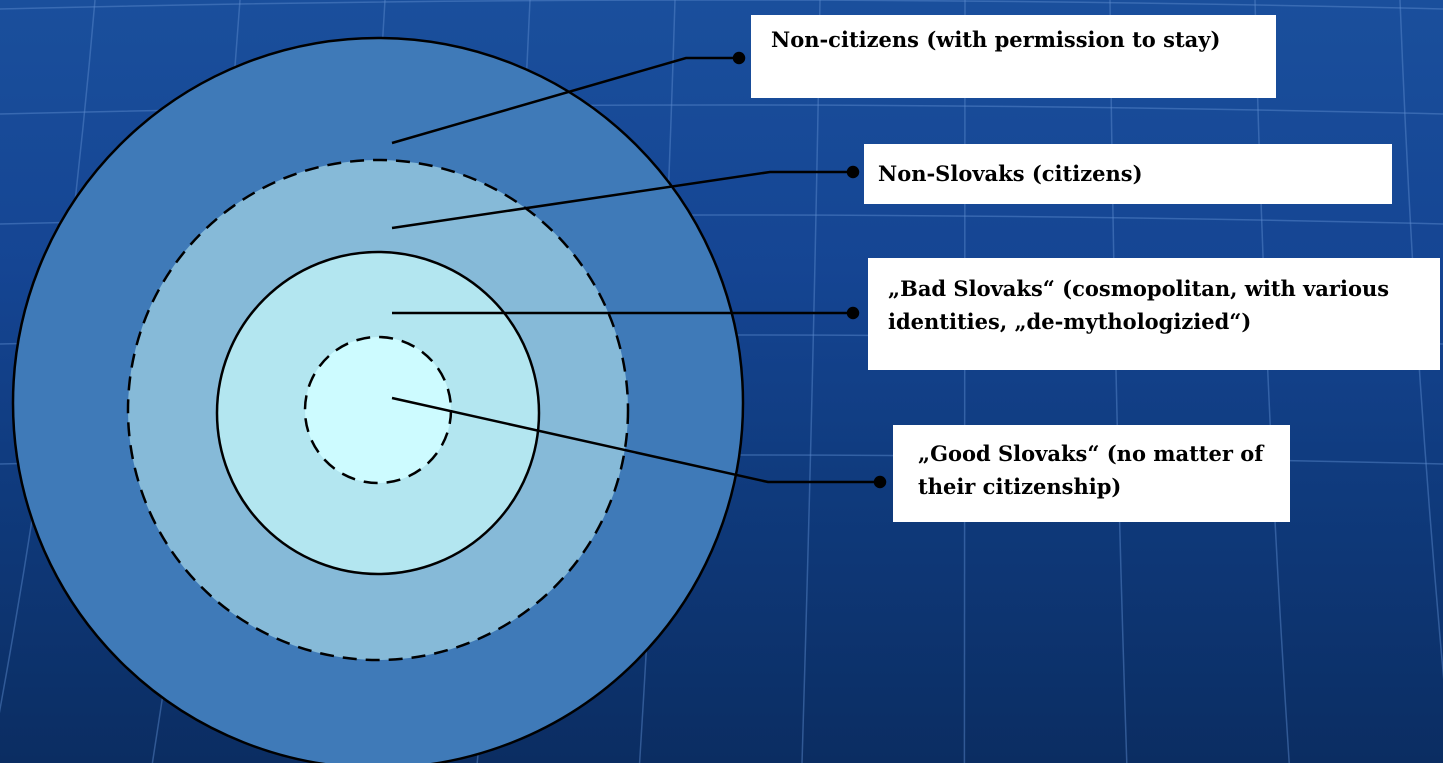 Image resolution: width=1443 pixels, height=763 pixels. I want to click on leader-dot-non-slovaks, so click(853, 172).